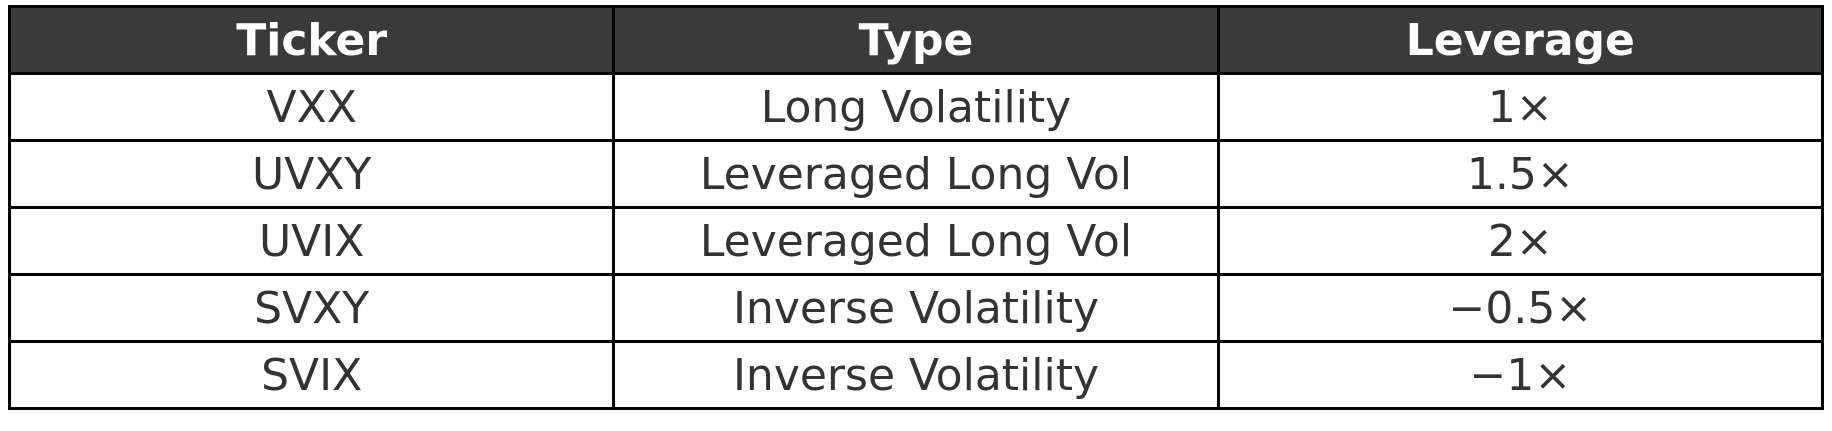  Describe the element at coordinates (311, 40) in the screenshot. I see `header-cell: Ticker` at that location.